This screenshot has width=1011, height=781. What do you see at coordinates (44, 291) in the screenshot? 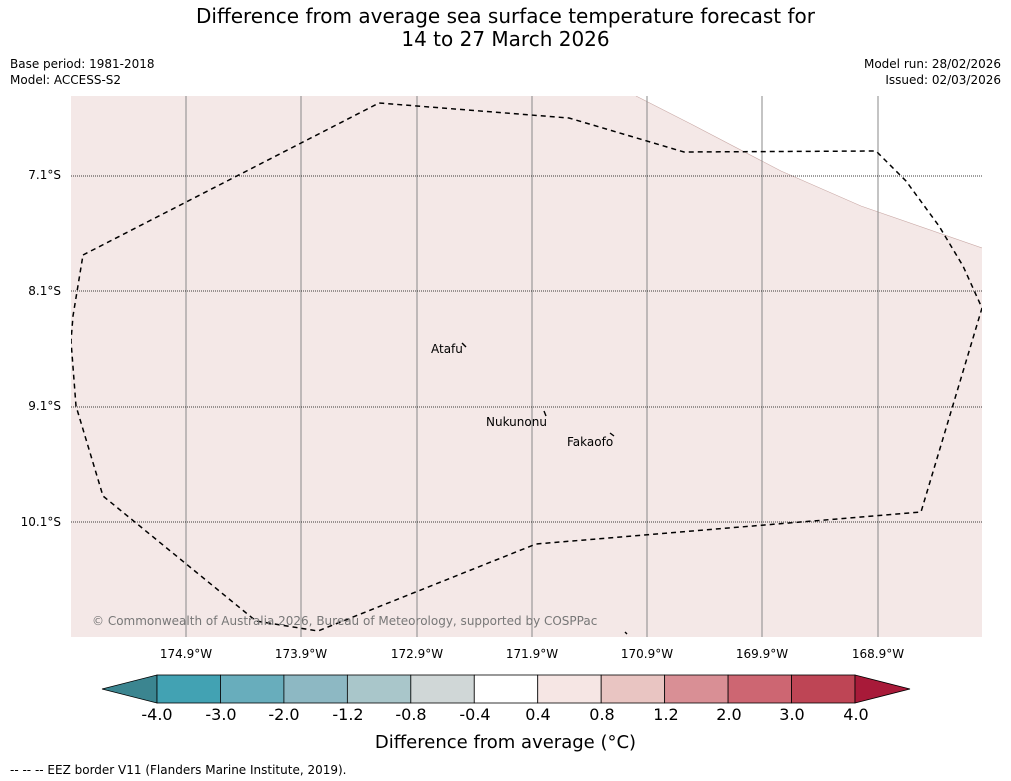
I see `lat-label-8-1: 8.1°S` at bounding box center [44, 291].